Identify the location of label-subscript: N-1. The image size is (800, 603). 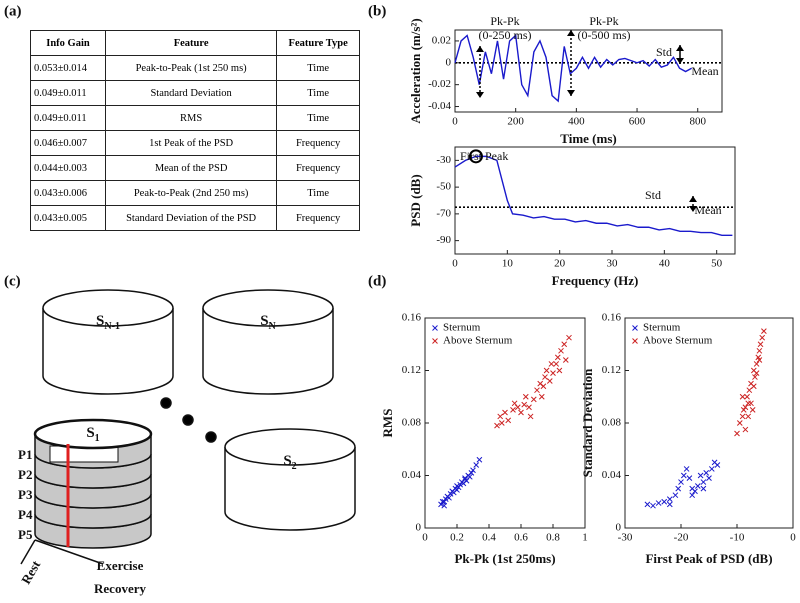
(112, 326).